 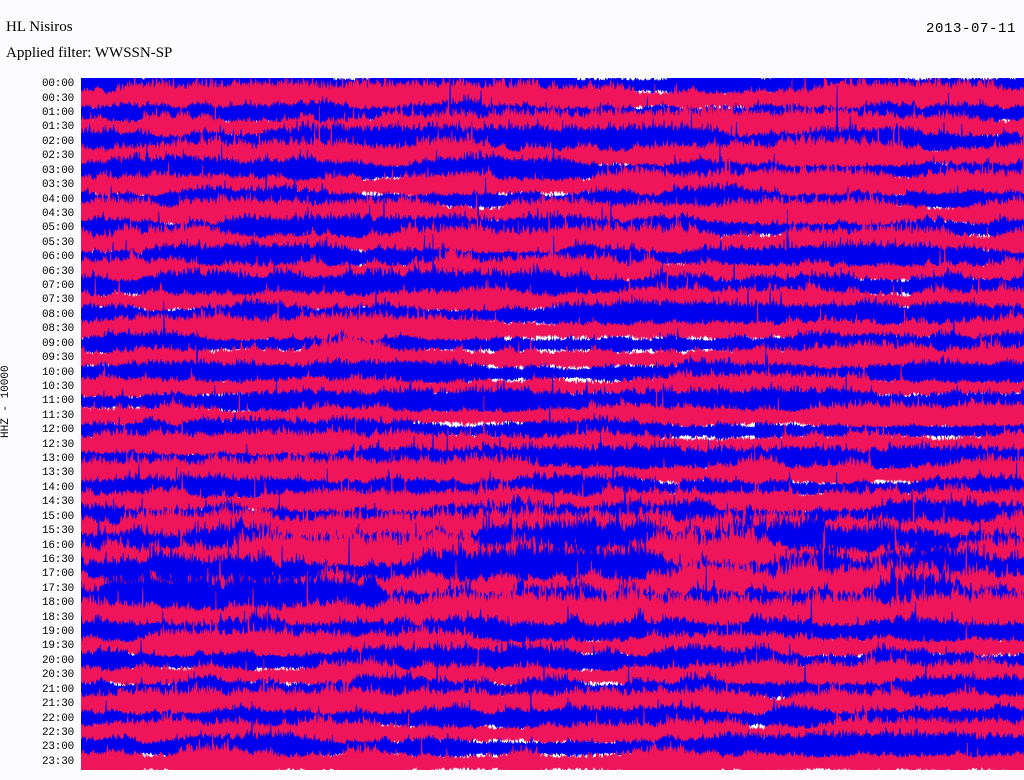 I want to click on time-axis-tick-label: 06:00, so click(x=57, y=257).